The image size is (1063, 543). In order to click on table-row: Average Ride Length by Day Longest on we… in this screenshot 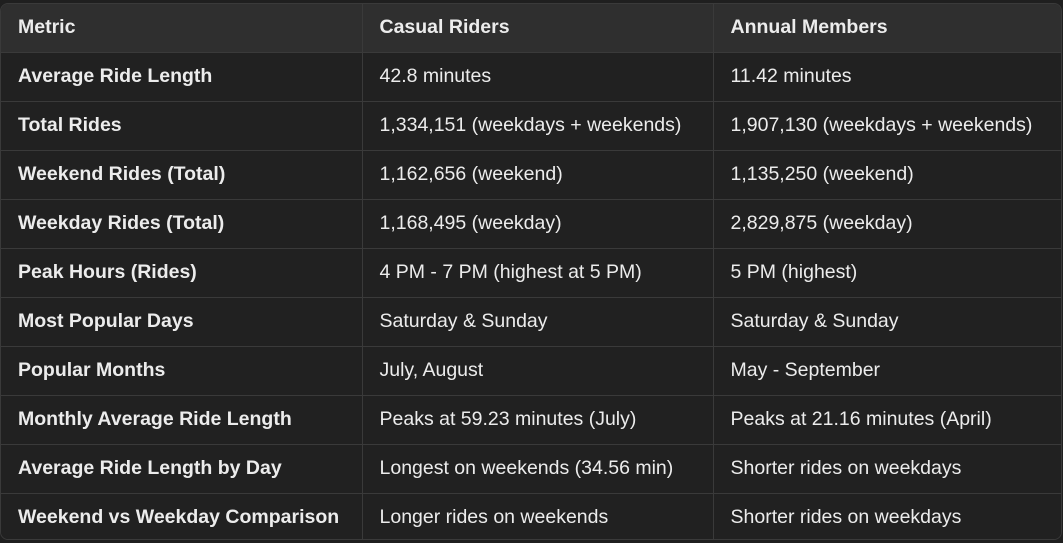, I will do `click(531, 469)`.